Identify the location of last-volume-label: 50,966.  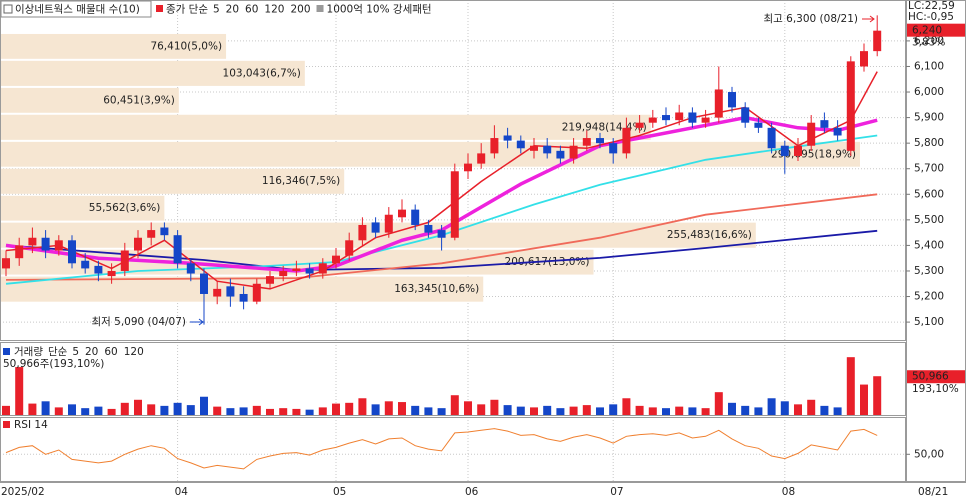
(930, 377).